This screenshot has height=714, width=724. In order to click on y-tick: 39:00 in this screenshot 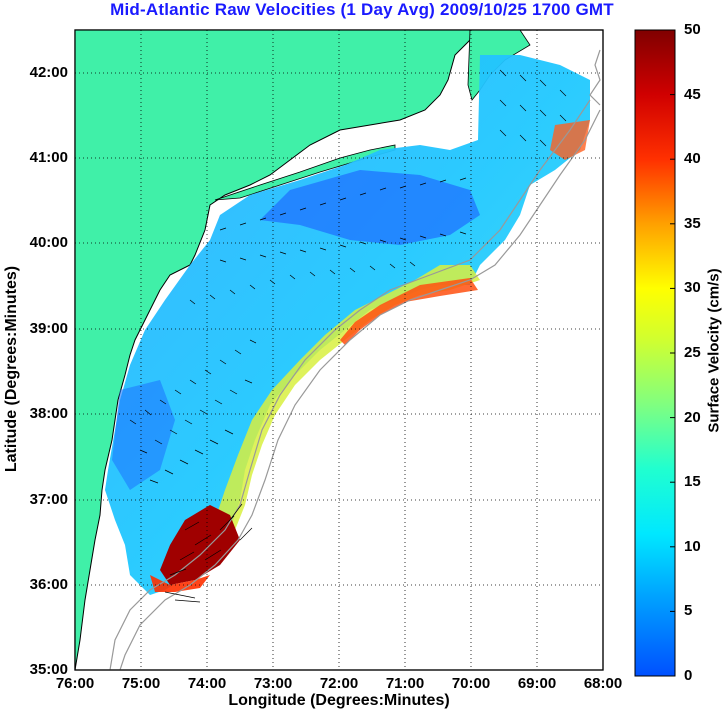, I will do `click(48, 328)`.